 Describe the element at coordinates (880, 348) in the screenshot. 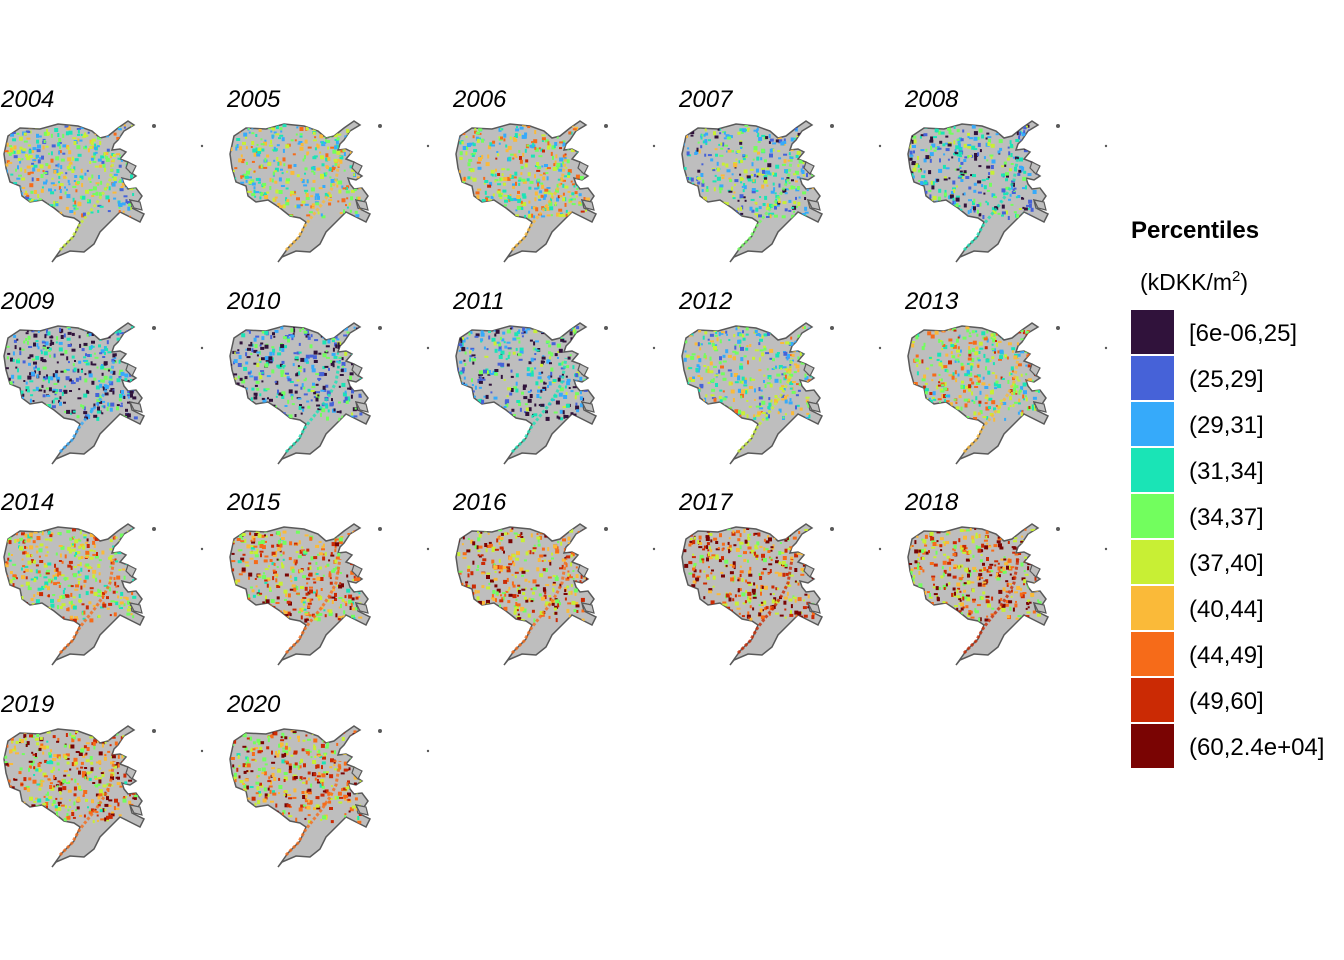

I see `outlying-island-dot` at that location.